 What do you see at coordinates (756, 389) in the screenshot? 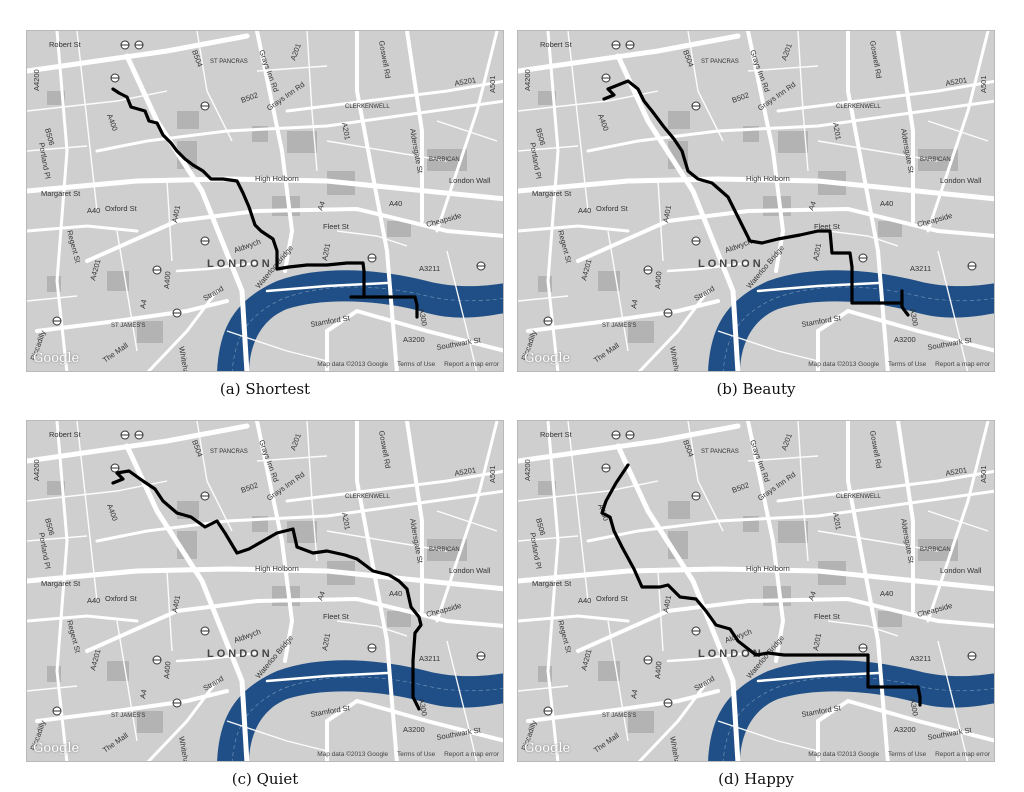
I see `panel-caption: (b) Beauty` at bounding box center [756, 389].